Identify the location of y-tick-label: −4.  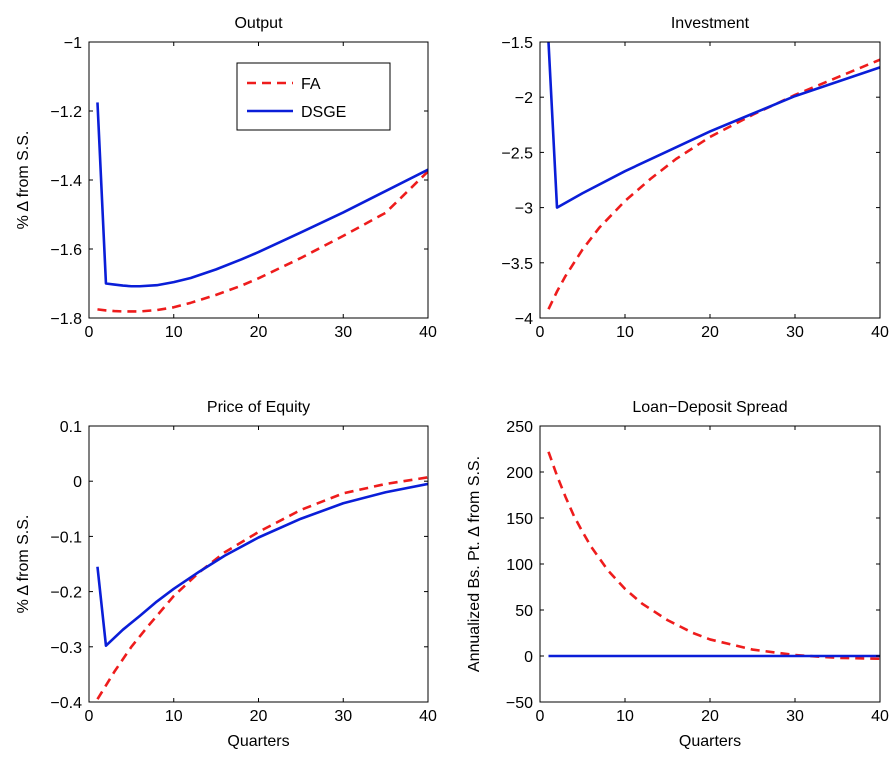
(524, 319).